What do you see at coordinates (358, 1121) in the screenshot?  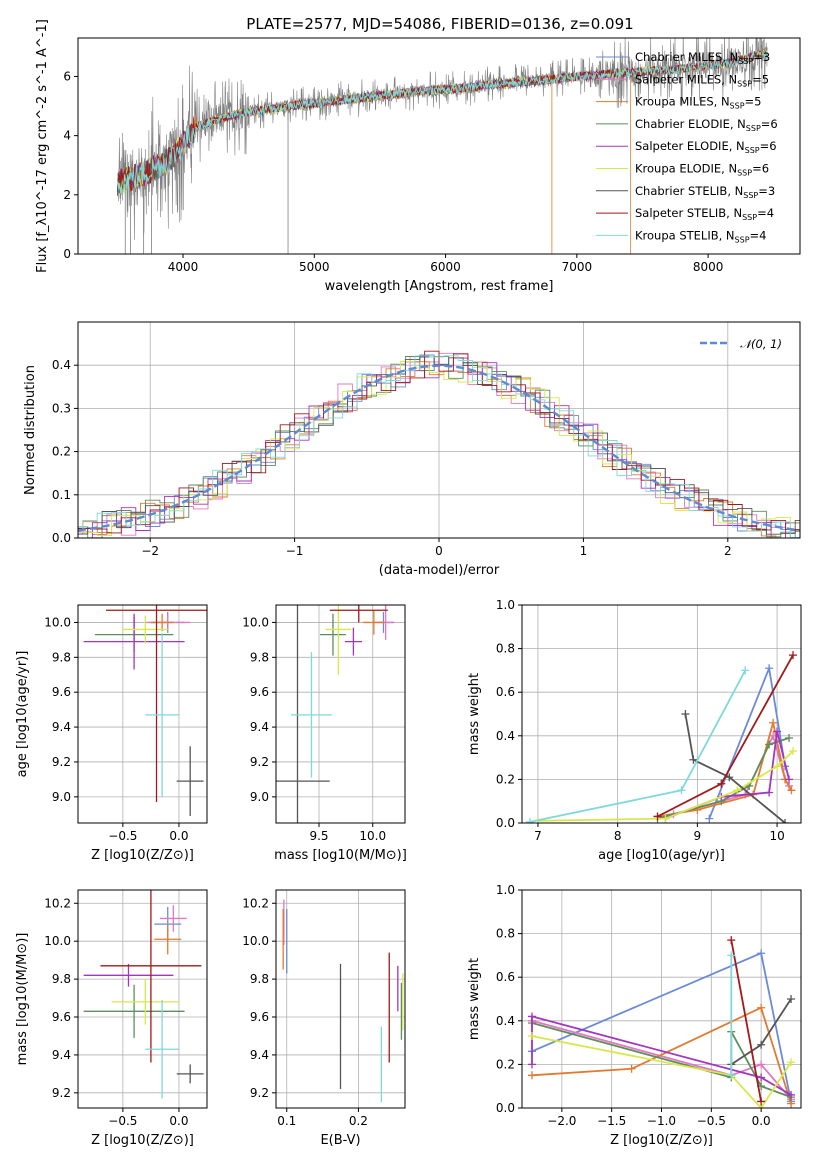 I see `x-tick-label: 0.2` at bounding box center [358, 1121].